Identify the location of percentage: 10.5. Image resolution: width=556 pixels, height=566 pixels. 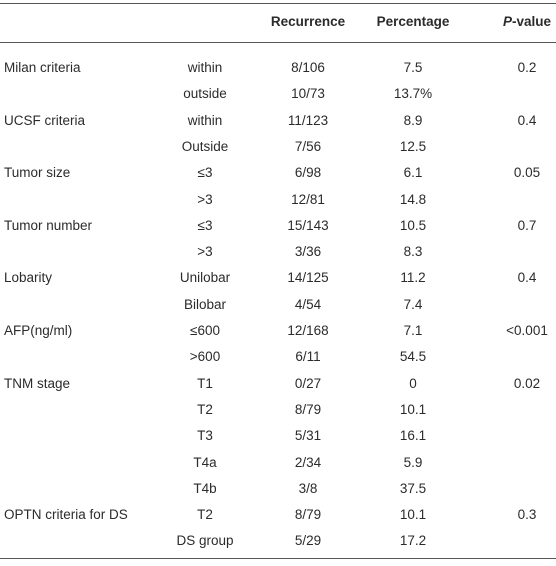
(413, 225).